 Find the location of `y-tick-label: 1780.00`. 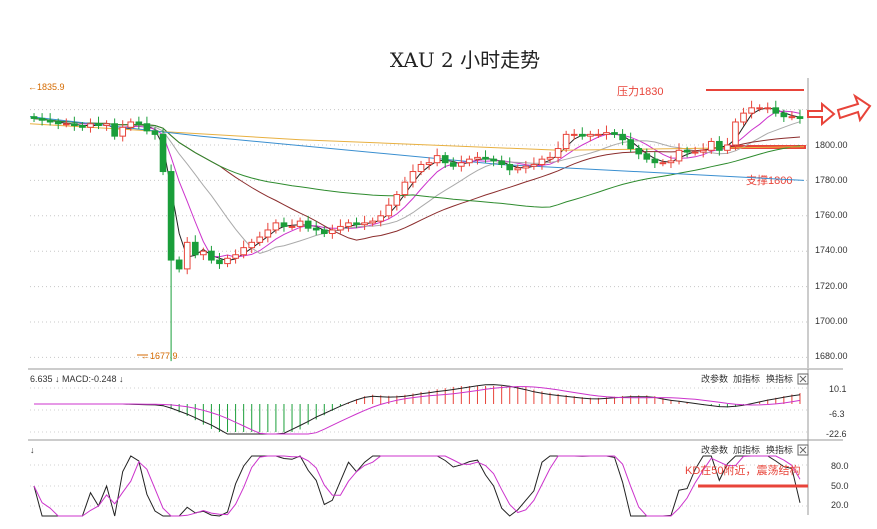

y-tick-label: 1780.00 is located at coordinates (831, 180).